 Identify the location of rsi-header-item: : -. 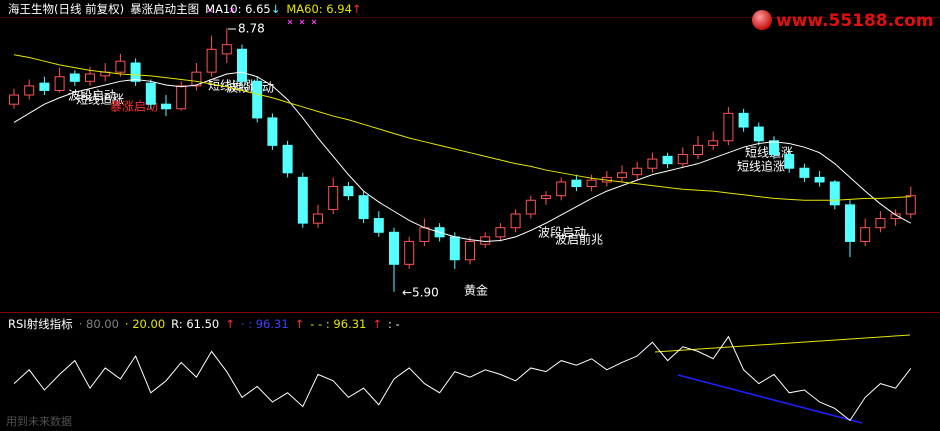
(394, 324).